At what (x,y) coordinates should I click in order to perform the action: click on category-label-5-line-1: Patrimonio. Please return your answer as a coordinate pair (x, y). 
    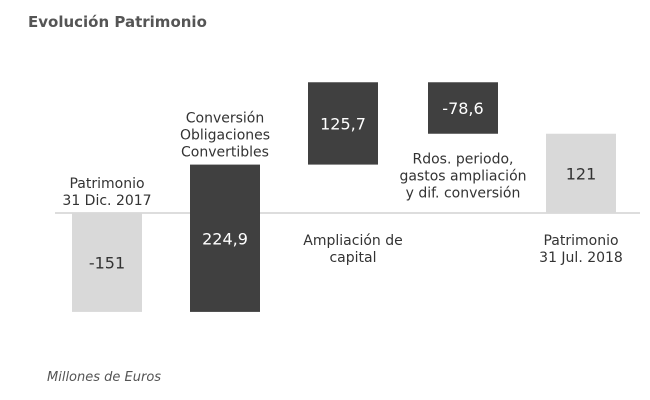
    Looking at the image, I should click on (580, 241).